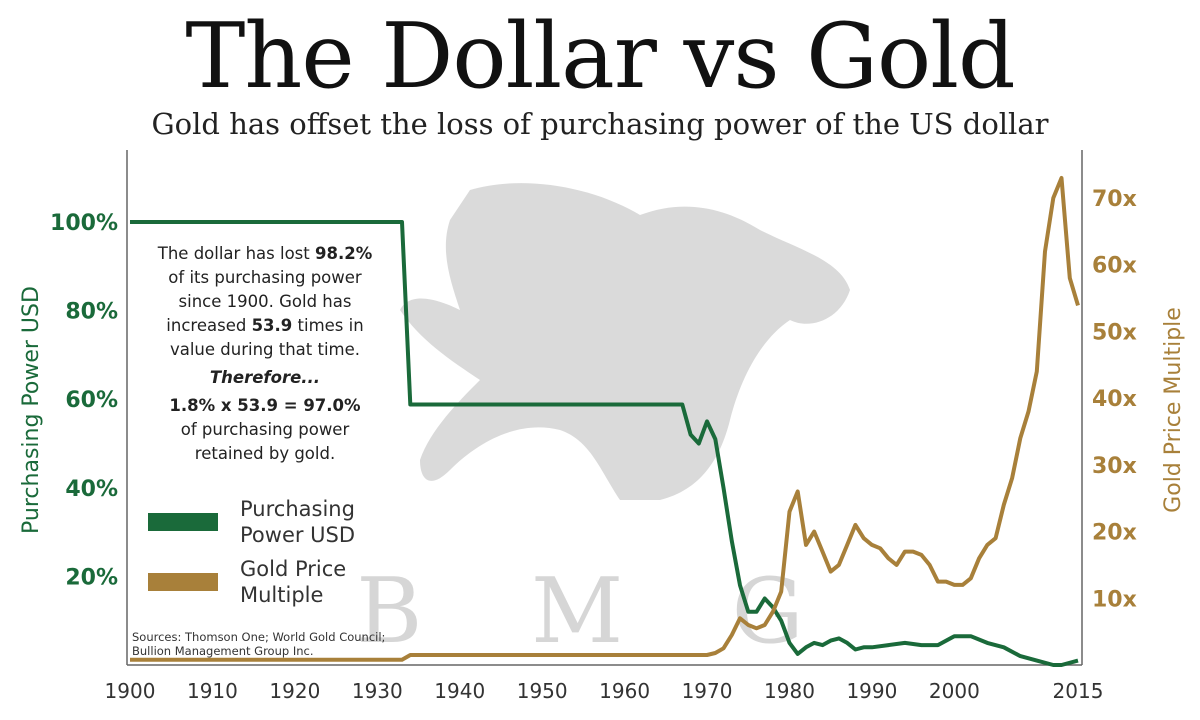 The height and width of the screenshot is (720, 1200). I want to click on annotation-line: retained by gold., so click(265, 453).